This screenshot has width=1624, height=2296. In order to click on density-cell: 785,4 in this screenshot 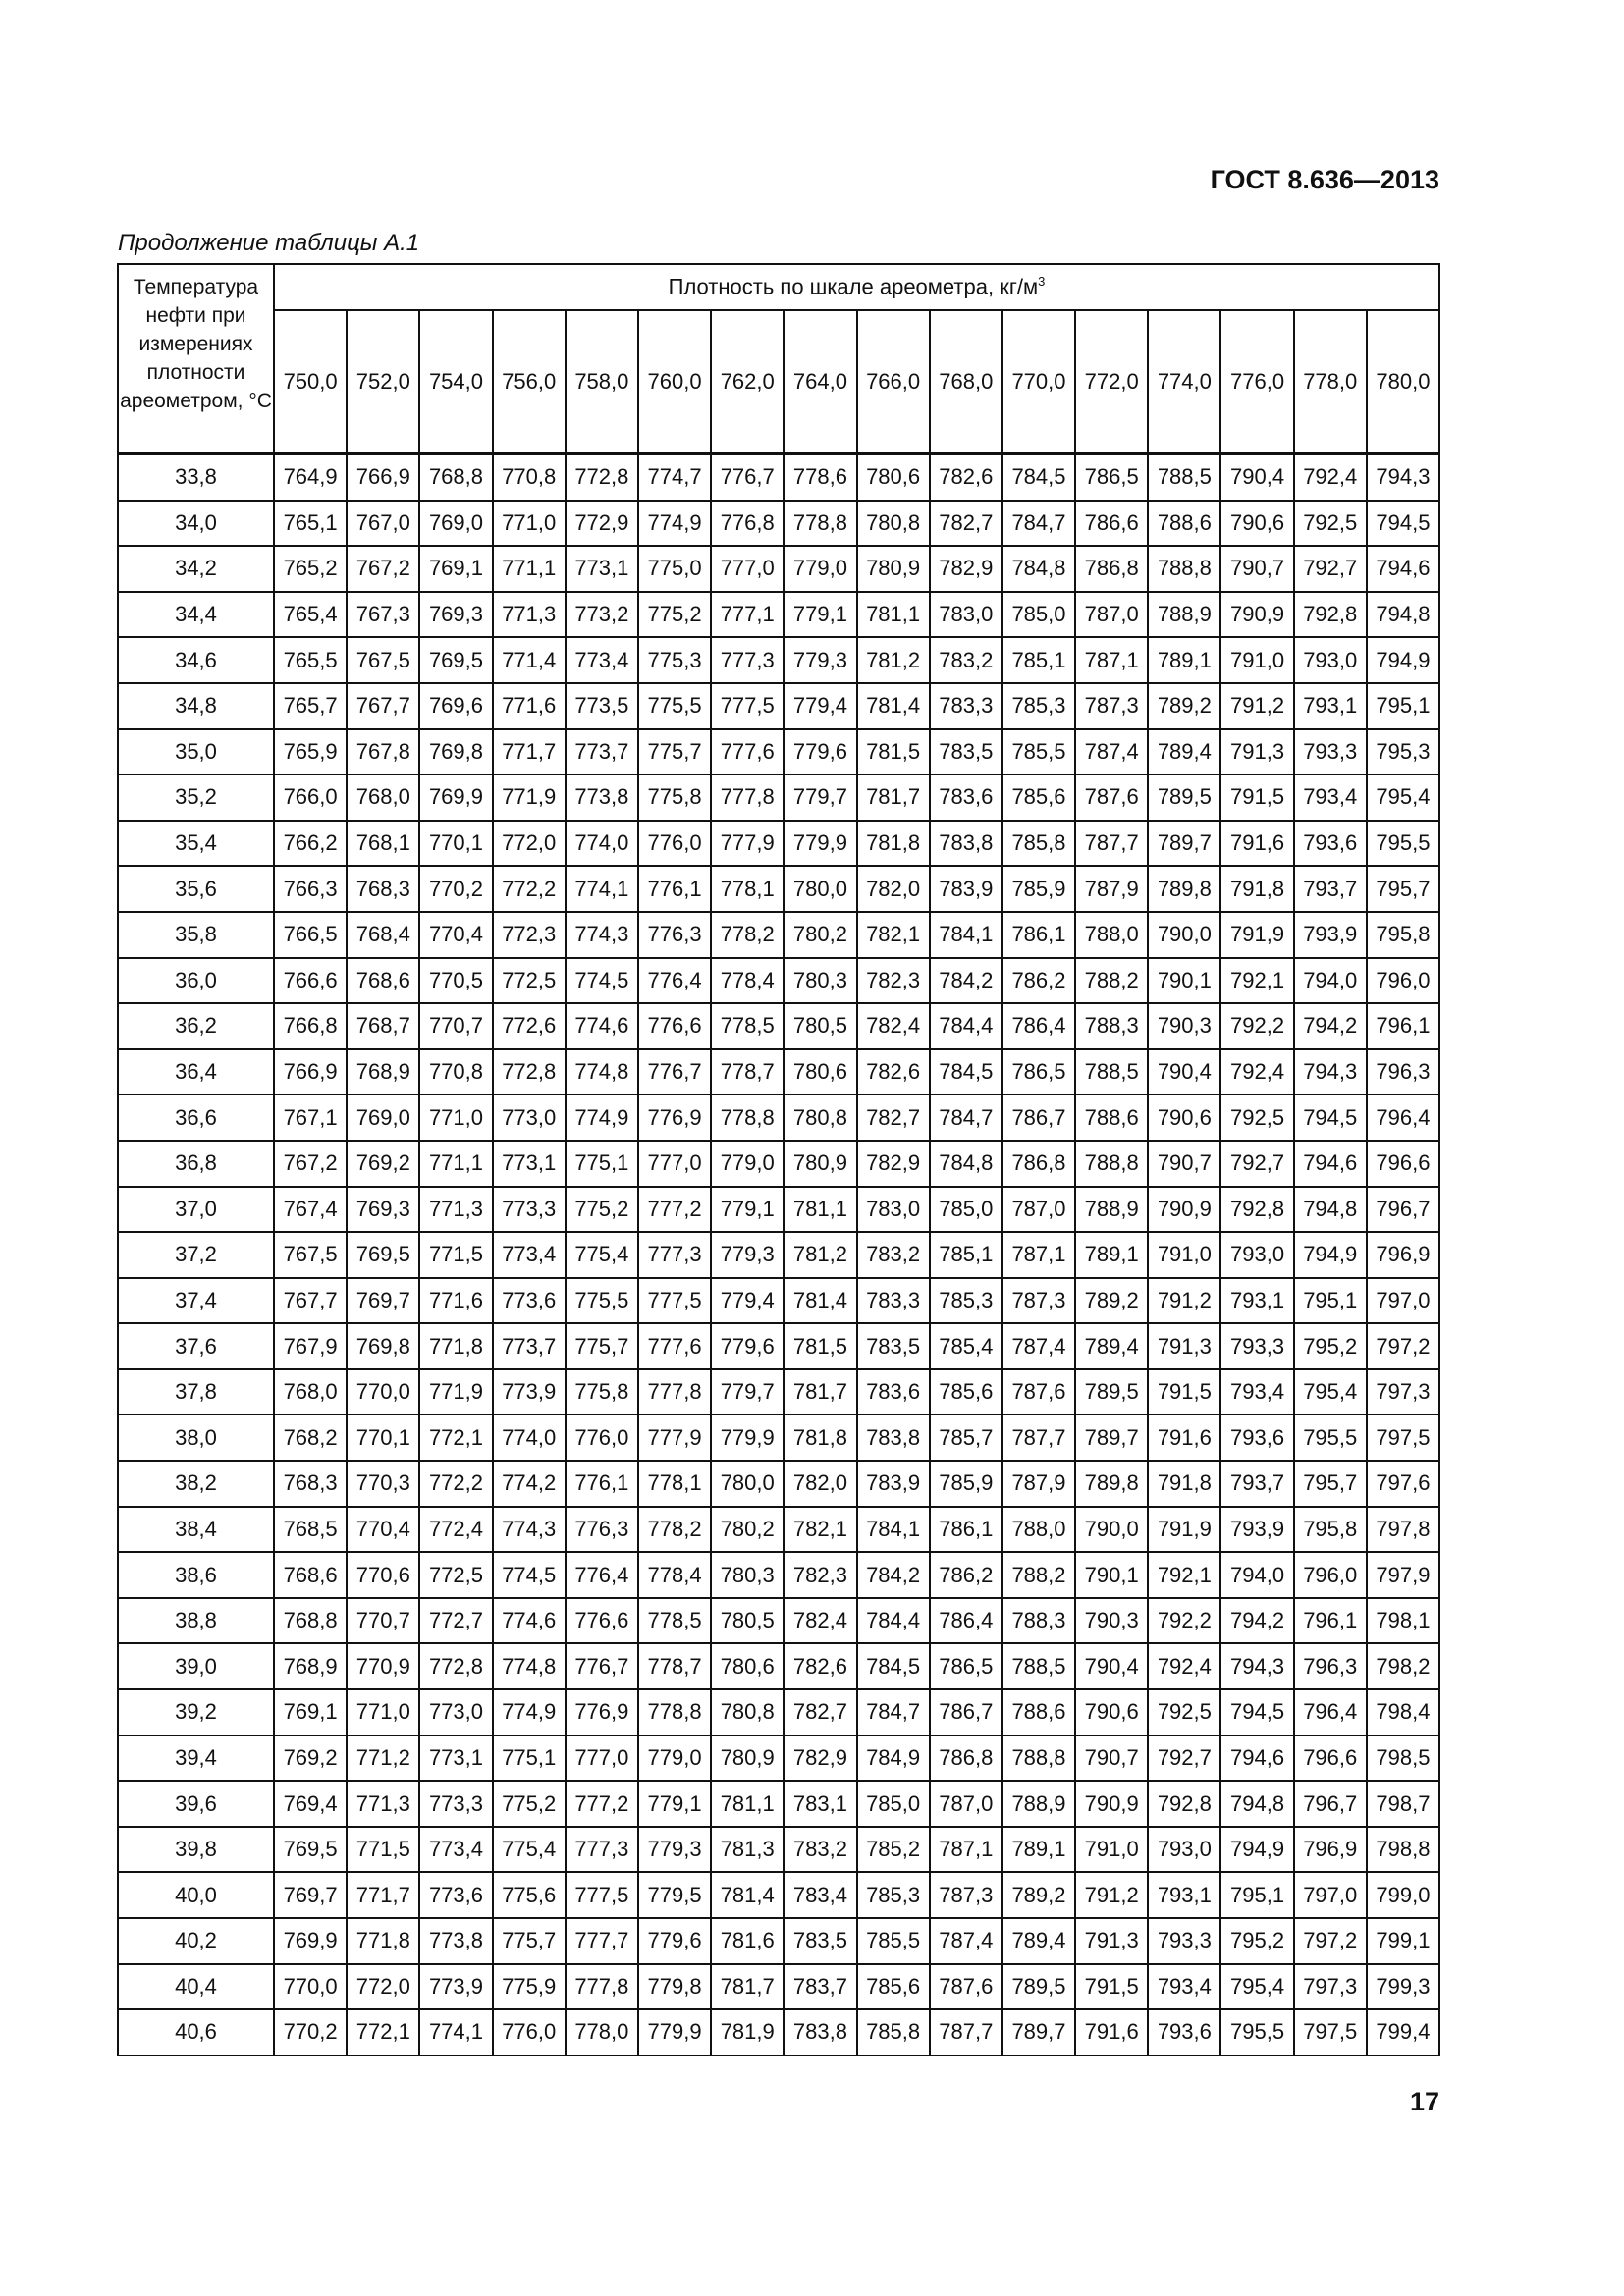, I will do `click(965, 1346)`.